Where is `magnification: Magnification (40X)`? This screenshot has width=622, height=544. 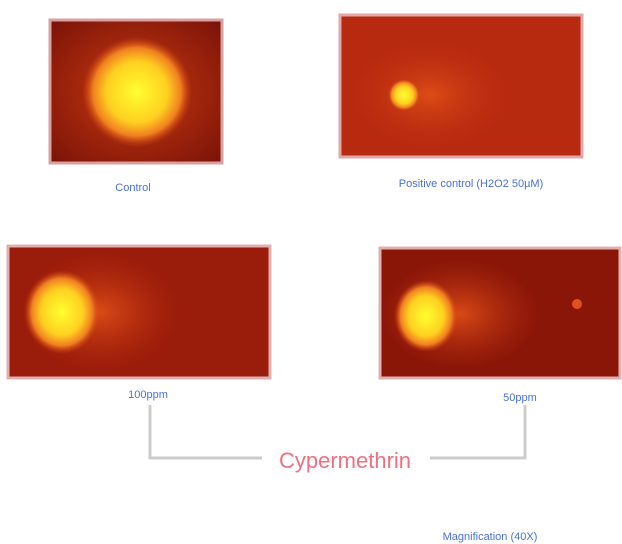 magnification: Magnification (40X) is located at coordinates (490, 537).